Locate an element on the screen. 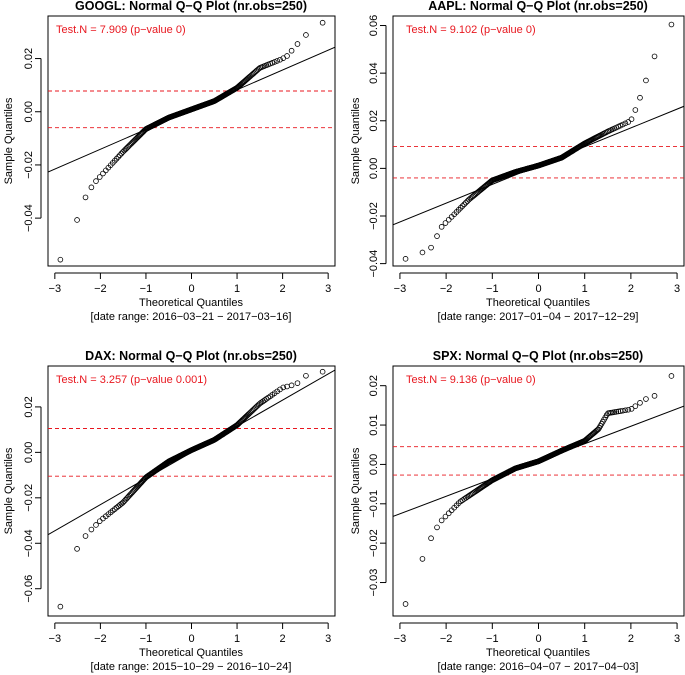  date-range-label: [date range: 2015−10−29 − 2016−10−24] is located at coordinates (191, 667).